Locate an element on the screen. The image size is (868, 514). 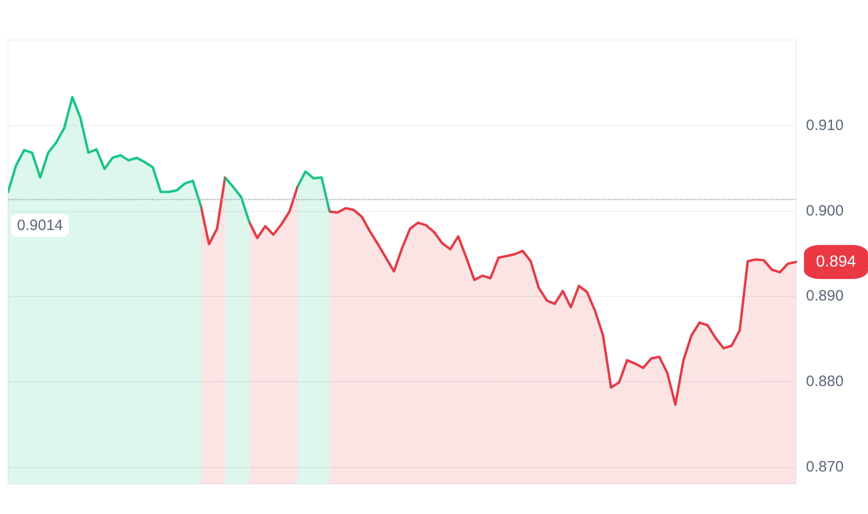
y-tick-label: 0.900 is located at coordinates (825, 211).